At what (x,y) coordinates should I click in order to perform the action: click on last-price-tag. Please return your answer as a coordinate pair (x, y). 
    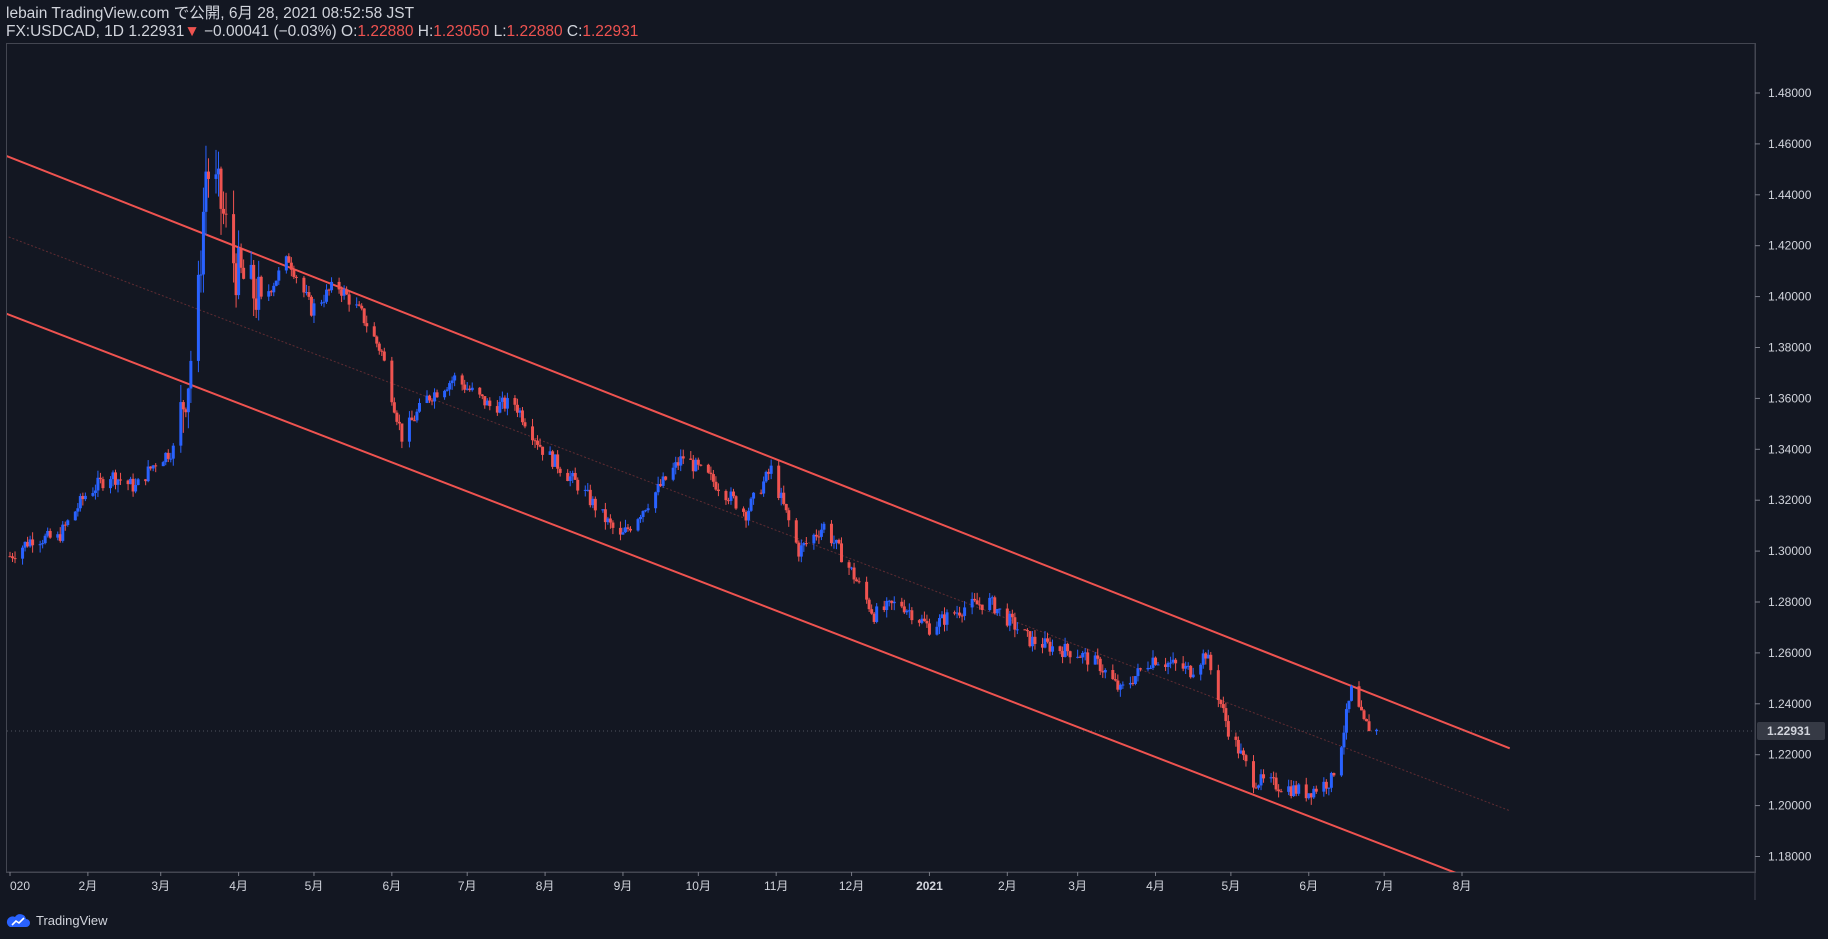
    Looking at the image, I should click on (1791, 731).